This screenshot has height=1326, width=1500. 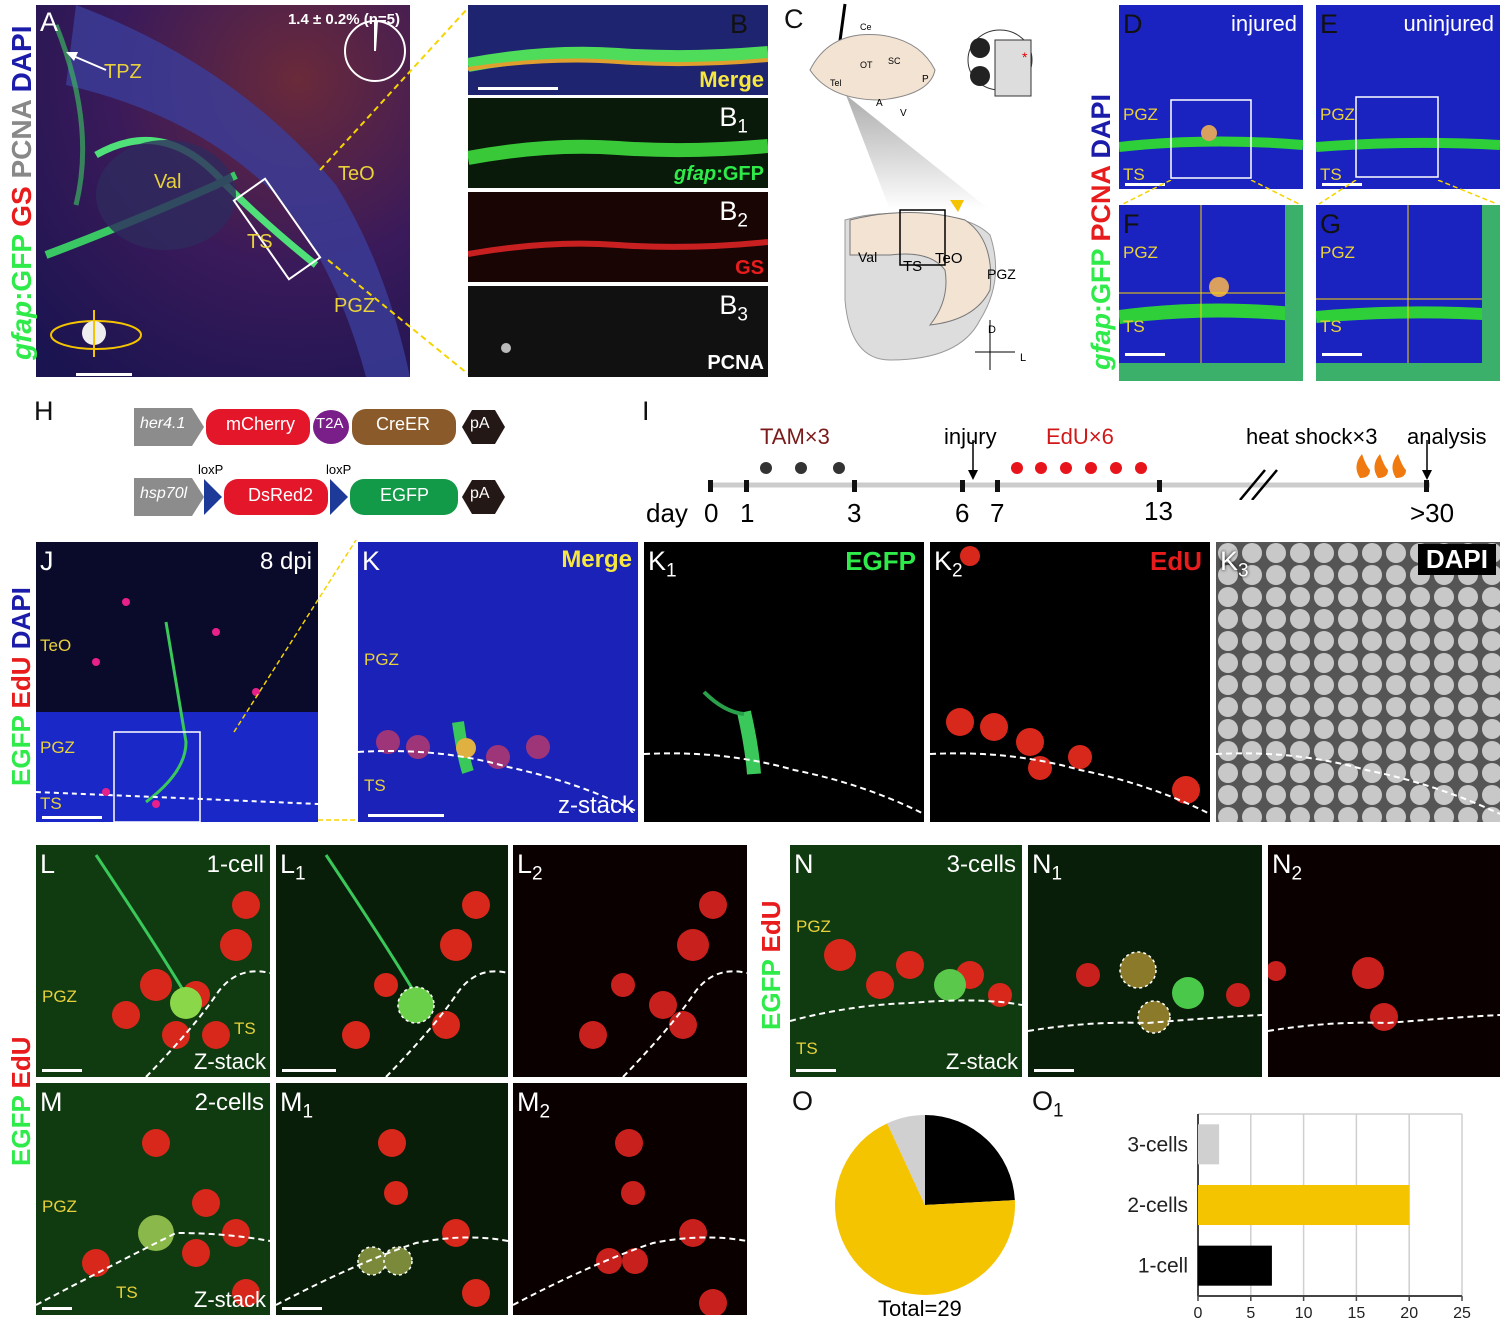 I want to click on panel-j-stain-label: EGFP EdU DAPI, so click(x=21, y=686).